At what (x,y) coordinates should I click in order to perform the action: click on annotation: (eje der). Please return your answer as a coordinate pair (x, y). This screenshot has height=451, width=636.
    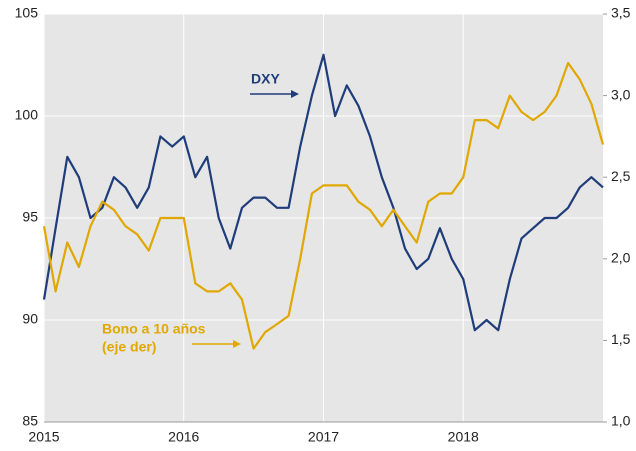
    Looking at the image, I should click on (129, 347).